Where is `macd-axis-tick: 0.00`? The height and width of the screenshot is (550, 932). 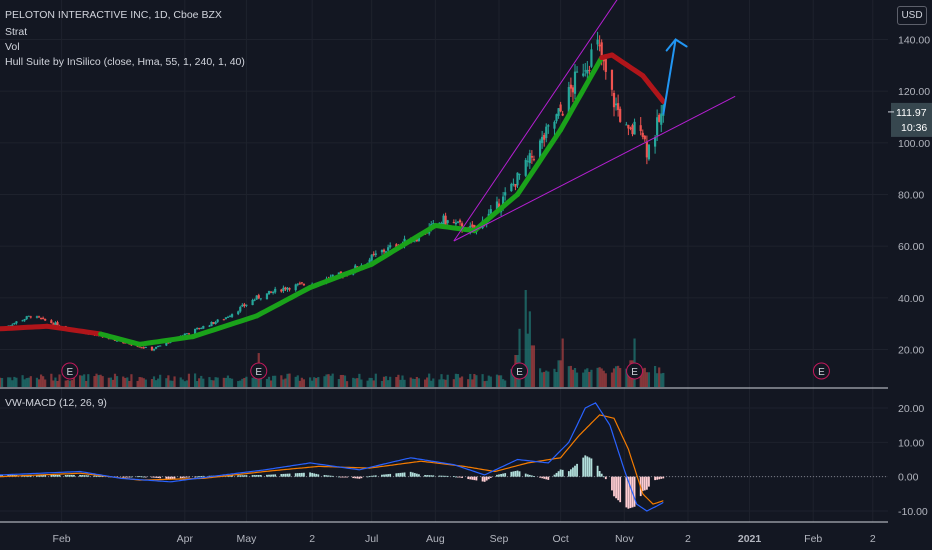
macd-axis-tick: 0.00 is located at coordinates (908, 478).